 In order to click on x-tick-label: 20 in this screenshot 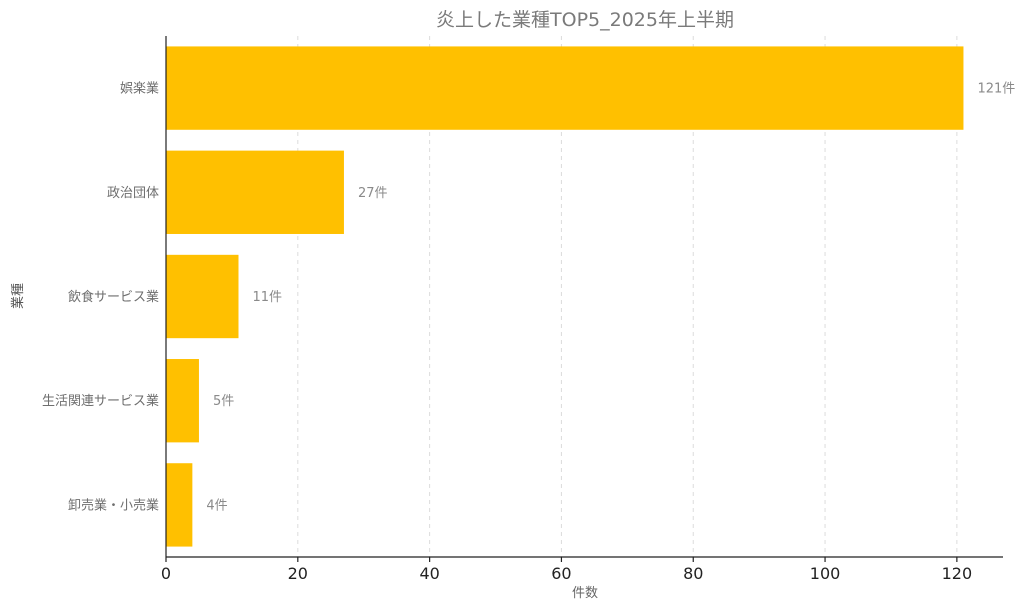, I will do `click(298, 573)`.